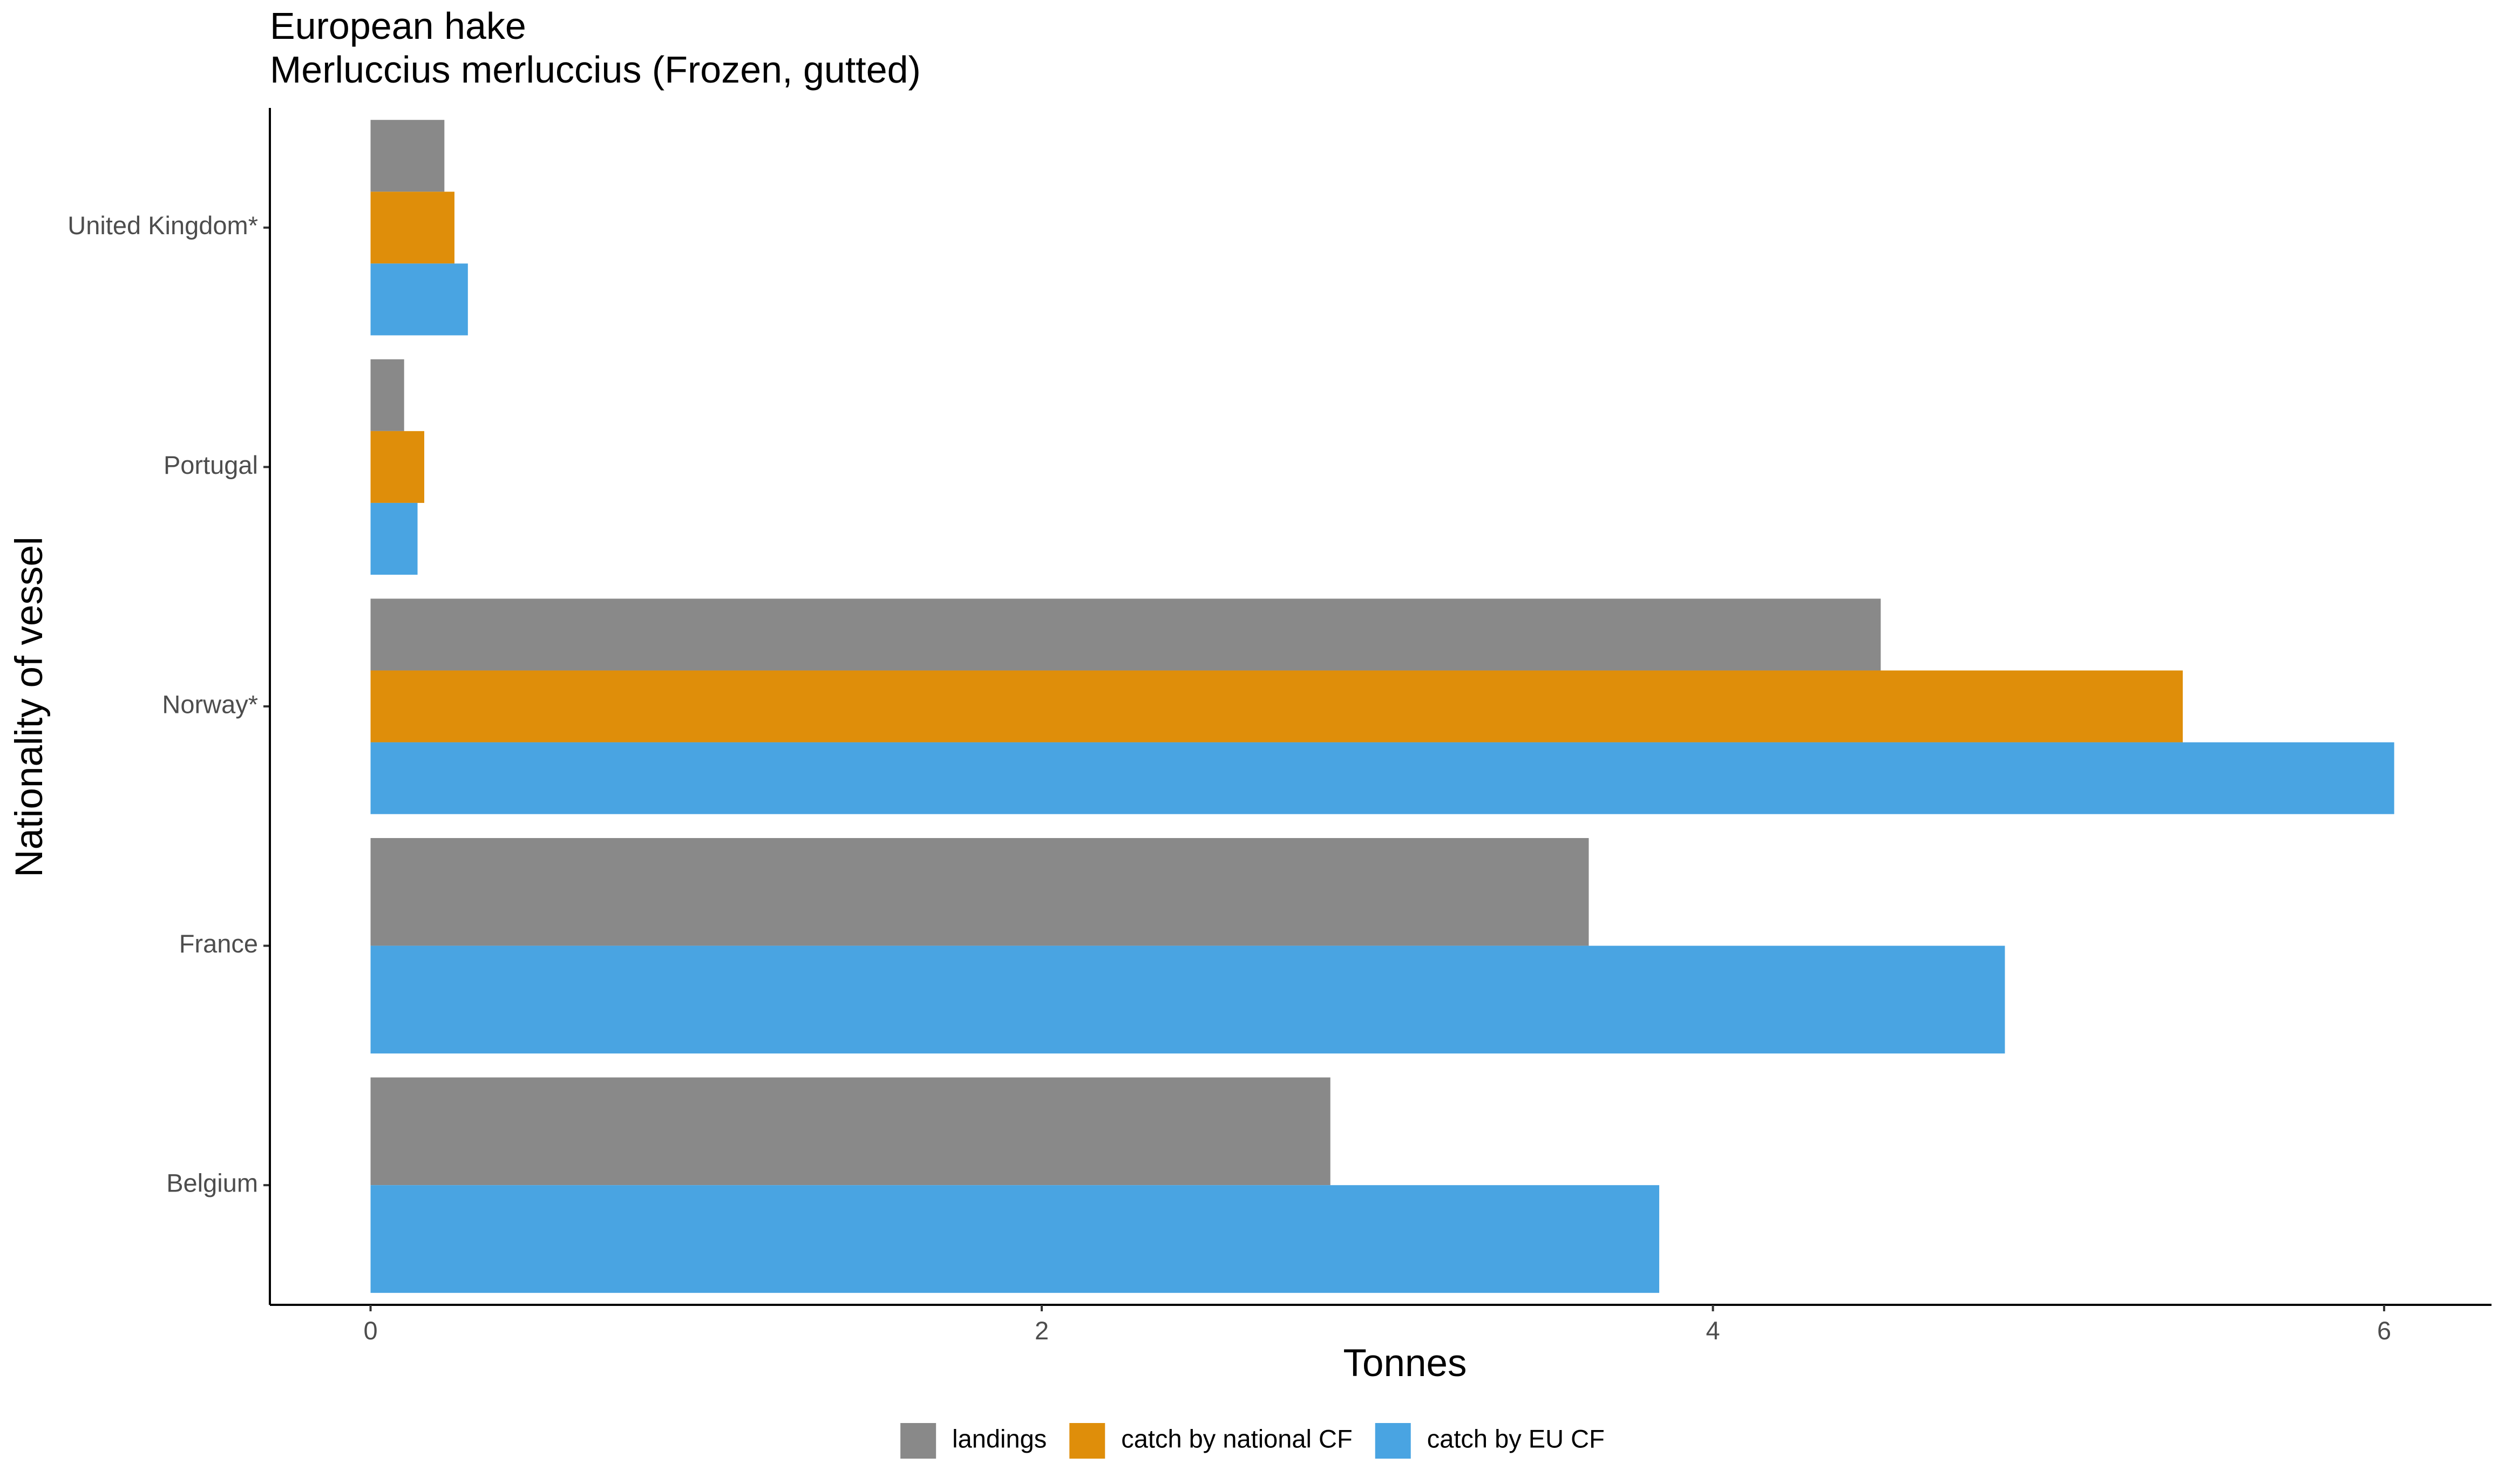 This screenshot has width=2505, height=1484. I want to click on x-axis-title: Tonnes, so click(1405, 1363).